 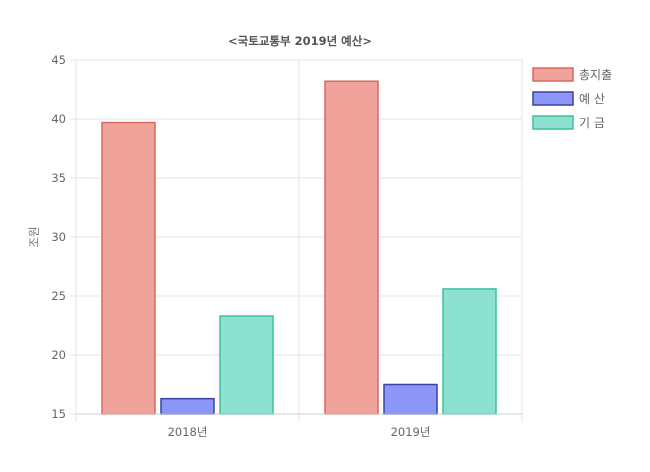 What do you see at coordinates (58, 296) in the screenshot?
I see `y-tick-label: 25` at bounding box center [58, 296].